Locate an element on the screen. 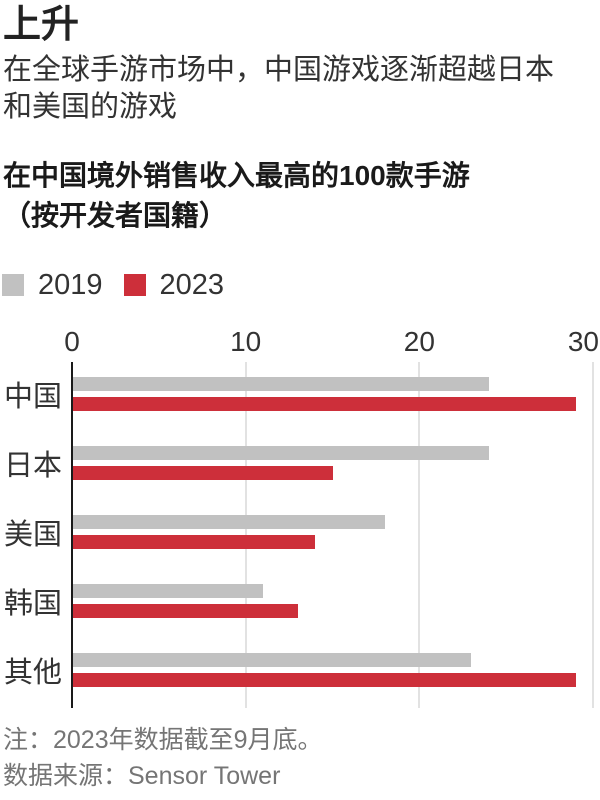 The width and height of the screenshot is (600, 800). footnote-line1: 注：2023年数据截至9月底。 is located at coordinates (163, 740).